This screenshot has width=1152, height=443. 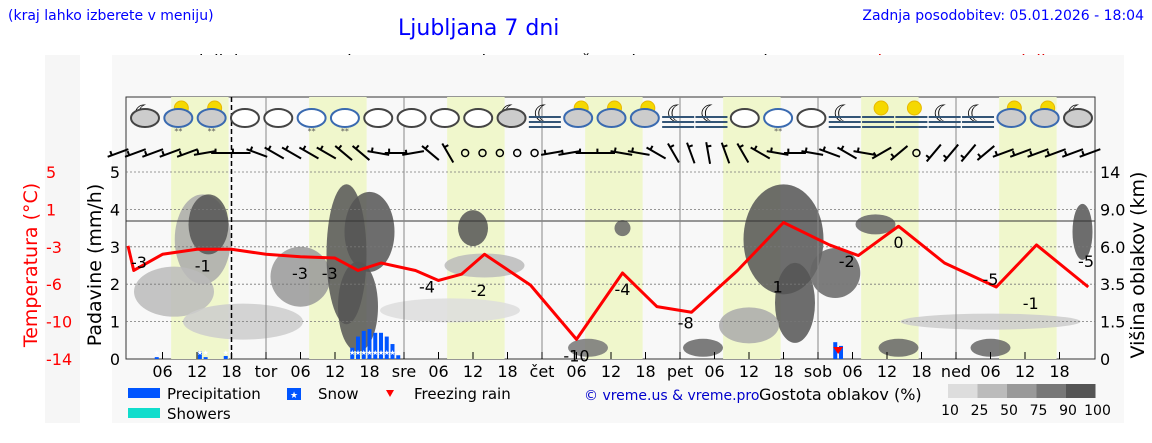 What do you see at coordinates (1097, 411) in the screenshot?
I see `cloud-density-tick: 100` at bounding box center [1097, 411].